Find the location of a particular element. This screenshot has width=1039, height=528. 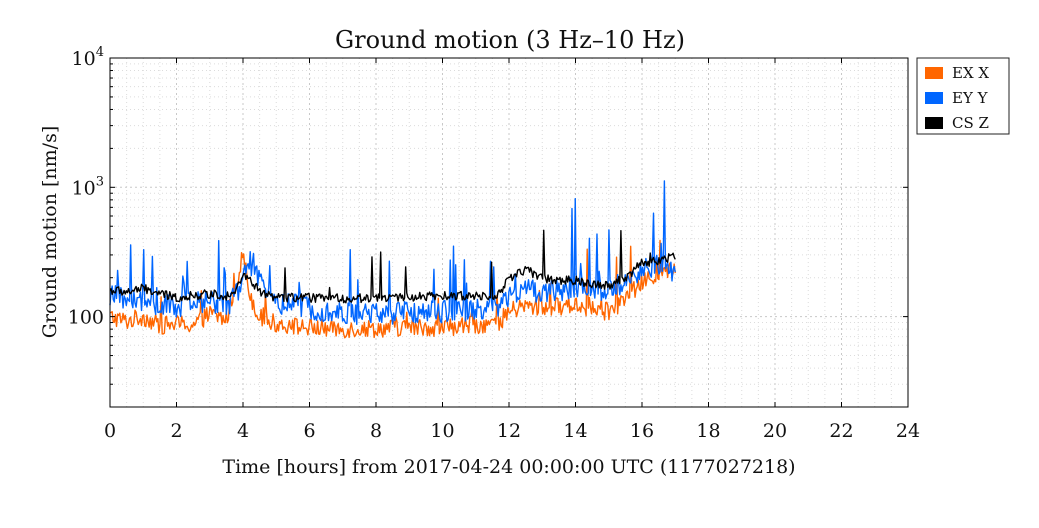

series-line-cs-z is located at coordinates (392, 266).